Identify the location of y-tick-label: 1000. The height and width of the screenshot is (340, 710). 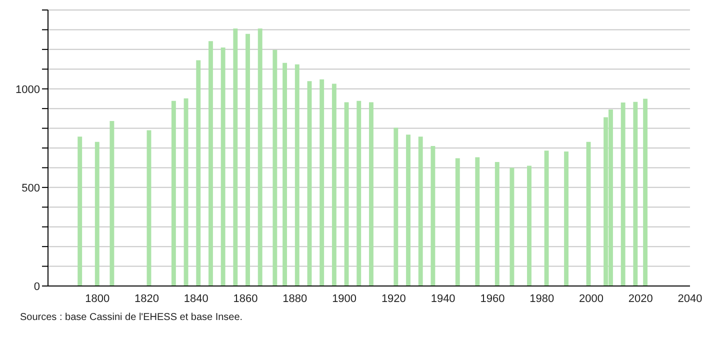
(28, 90).